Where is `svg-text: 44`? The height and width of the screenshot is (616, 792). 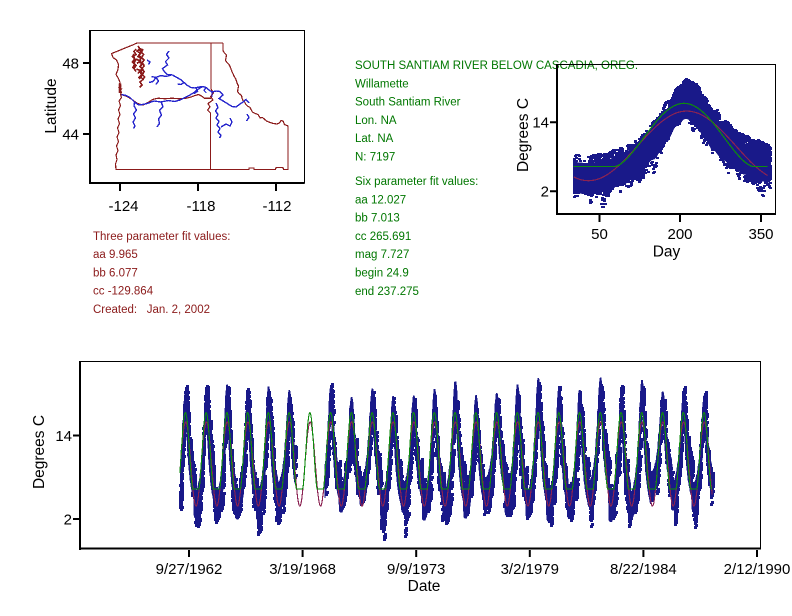 svg-text: 44 is located at coordinates (70, 134).